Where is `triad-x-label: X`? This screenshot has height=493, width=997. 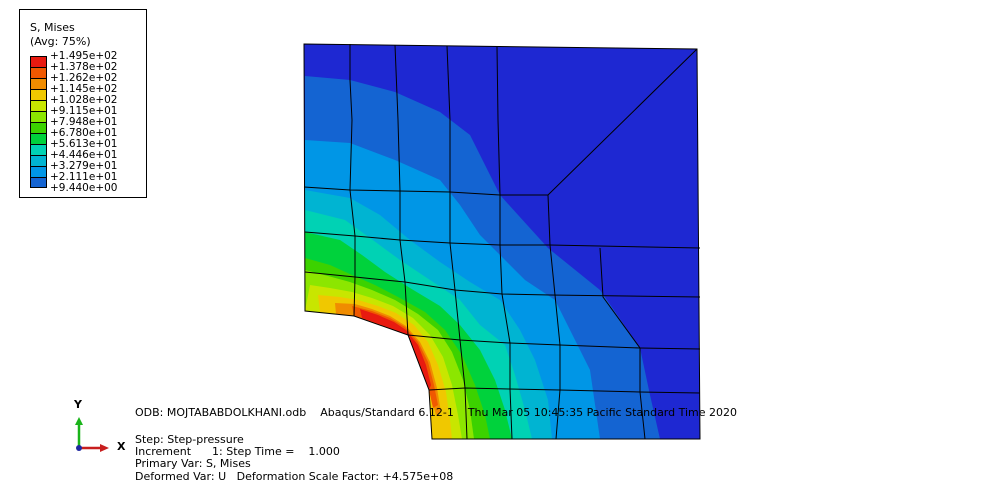 triad-x-label: X is located at coordinates (121, 446).